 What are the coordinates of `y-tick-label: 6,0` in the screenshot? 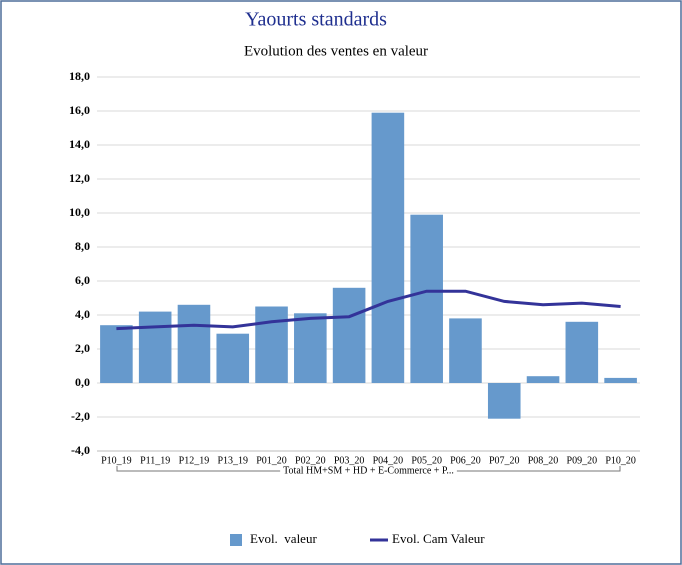 It's located at (82, 280).